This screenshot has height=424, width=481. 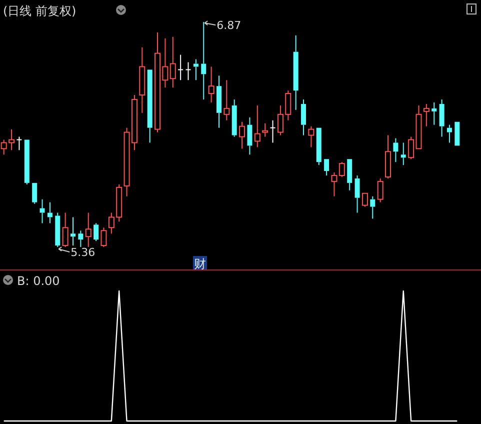 What do you see at coordinates (38, 281) in the screenshot?
I see `chart-title: B: 0.00` at bounding box center [38, 281].